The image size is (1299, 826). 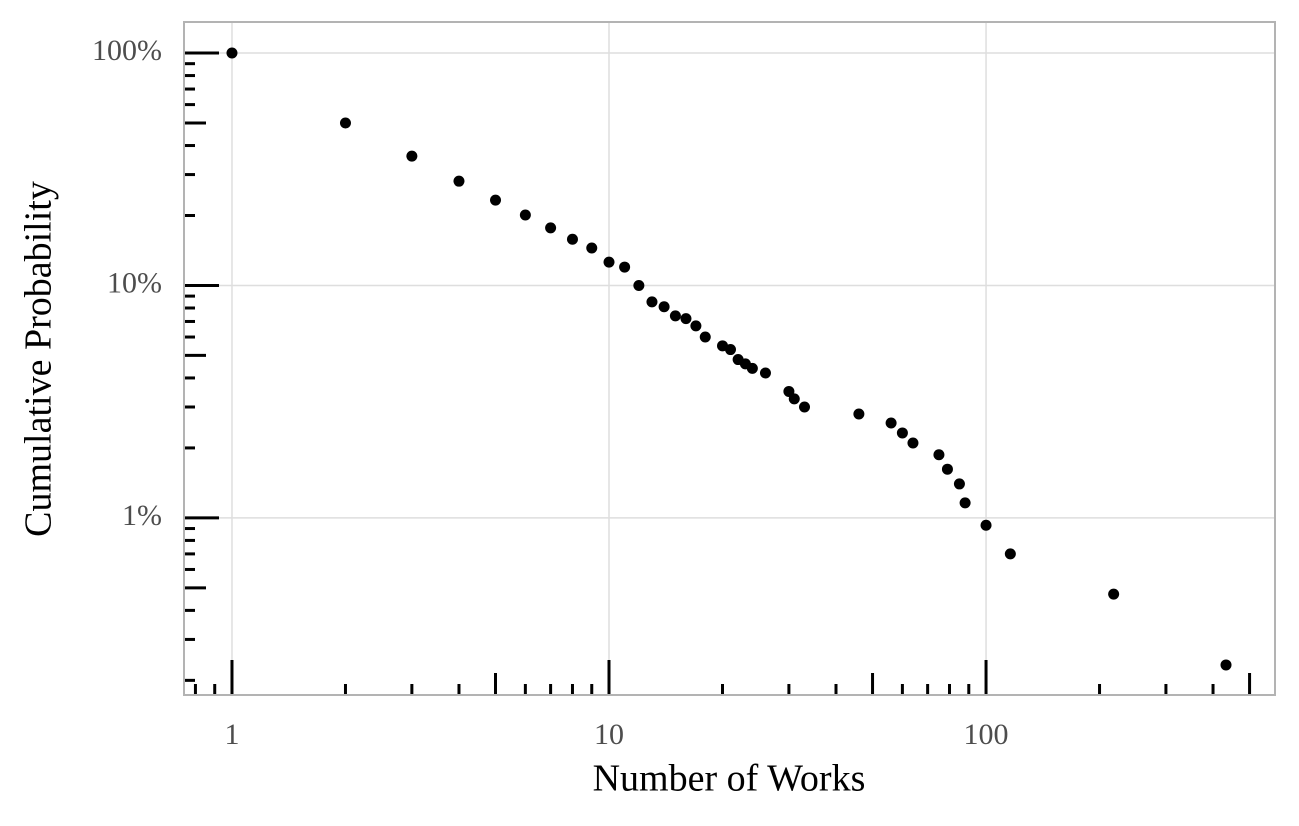 I want to click on y-tick-label: 1%, so click(x=142, y=515).